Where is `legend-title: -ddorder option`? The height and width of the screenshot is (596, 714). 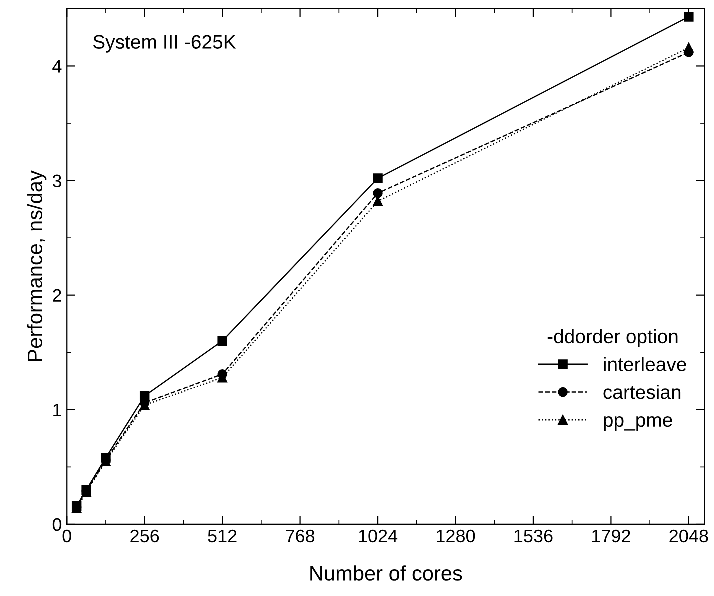 legend-title: -ddorder option is located at coordinates (613, 338).